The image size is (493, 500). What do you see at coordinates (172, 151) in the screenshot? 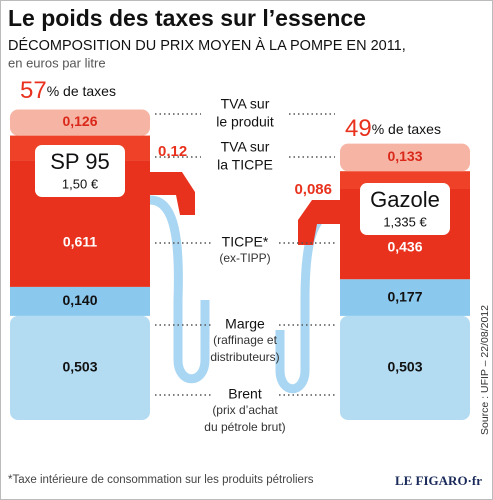
I see `value-label: 0,12` at bounding box center [172, 151].